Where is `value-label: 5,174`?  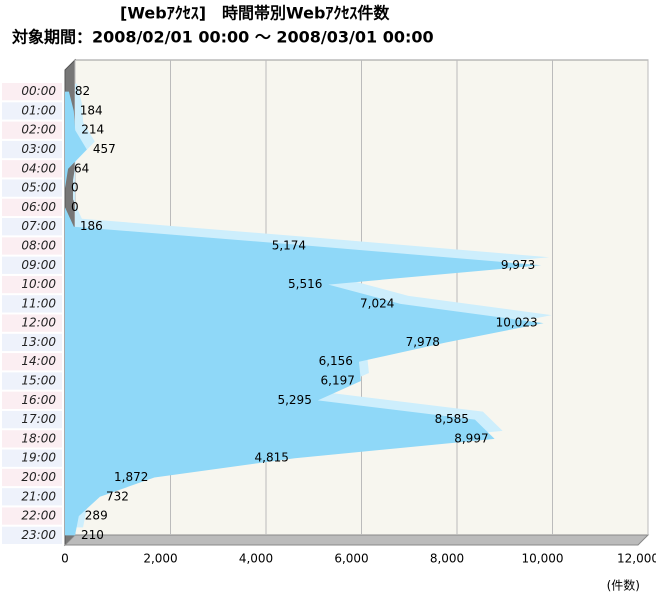
value-label: 5,174 is located at coordinates (289, 245).